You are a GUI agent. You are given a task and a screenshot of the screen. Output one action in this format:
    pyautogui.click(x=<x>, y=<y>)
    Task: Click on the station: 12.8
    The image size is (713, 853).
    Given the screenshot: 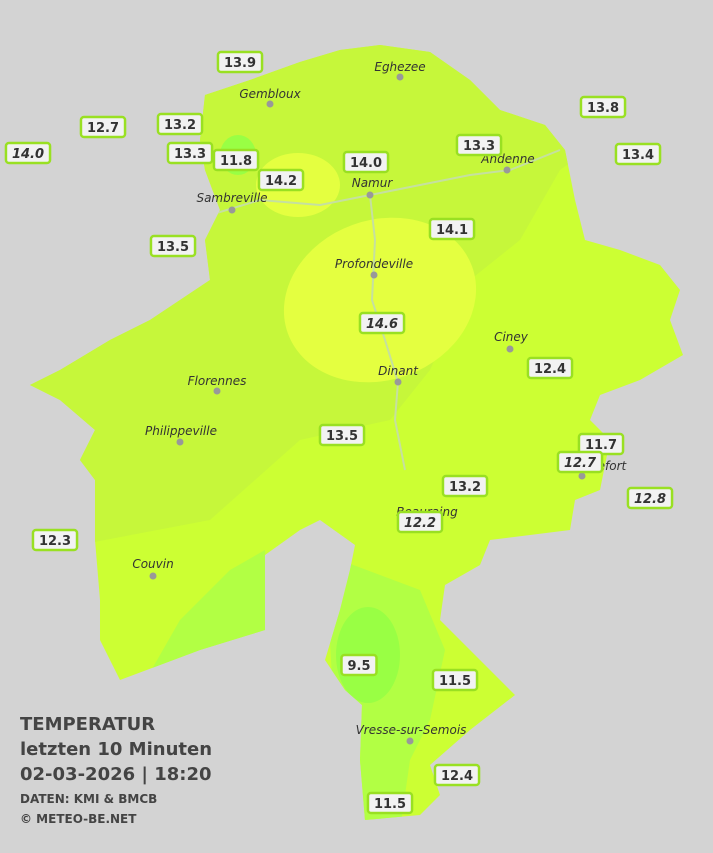 What is the action you would take?
    pyautogui.click(x=650, y=498)
    